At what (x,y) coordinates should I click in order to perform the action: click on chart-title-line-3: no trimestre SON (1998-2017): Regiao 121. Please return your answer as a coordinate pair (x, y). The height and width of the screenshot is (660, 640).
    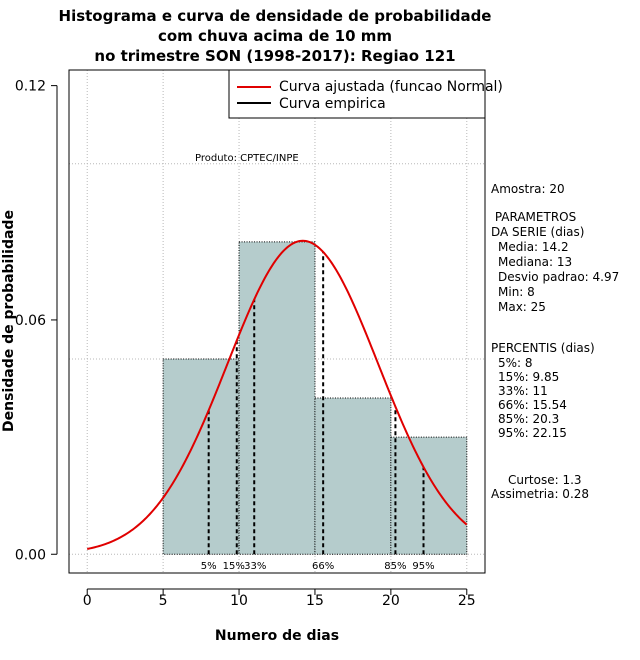
    Looking at the image, I should click on (275, 56).